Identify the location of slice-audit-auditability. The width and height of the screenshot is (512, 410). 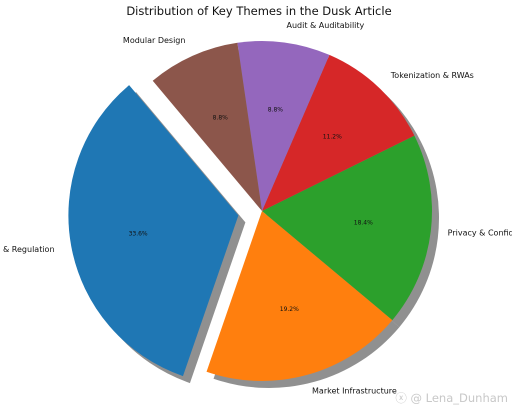
(283, 126).